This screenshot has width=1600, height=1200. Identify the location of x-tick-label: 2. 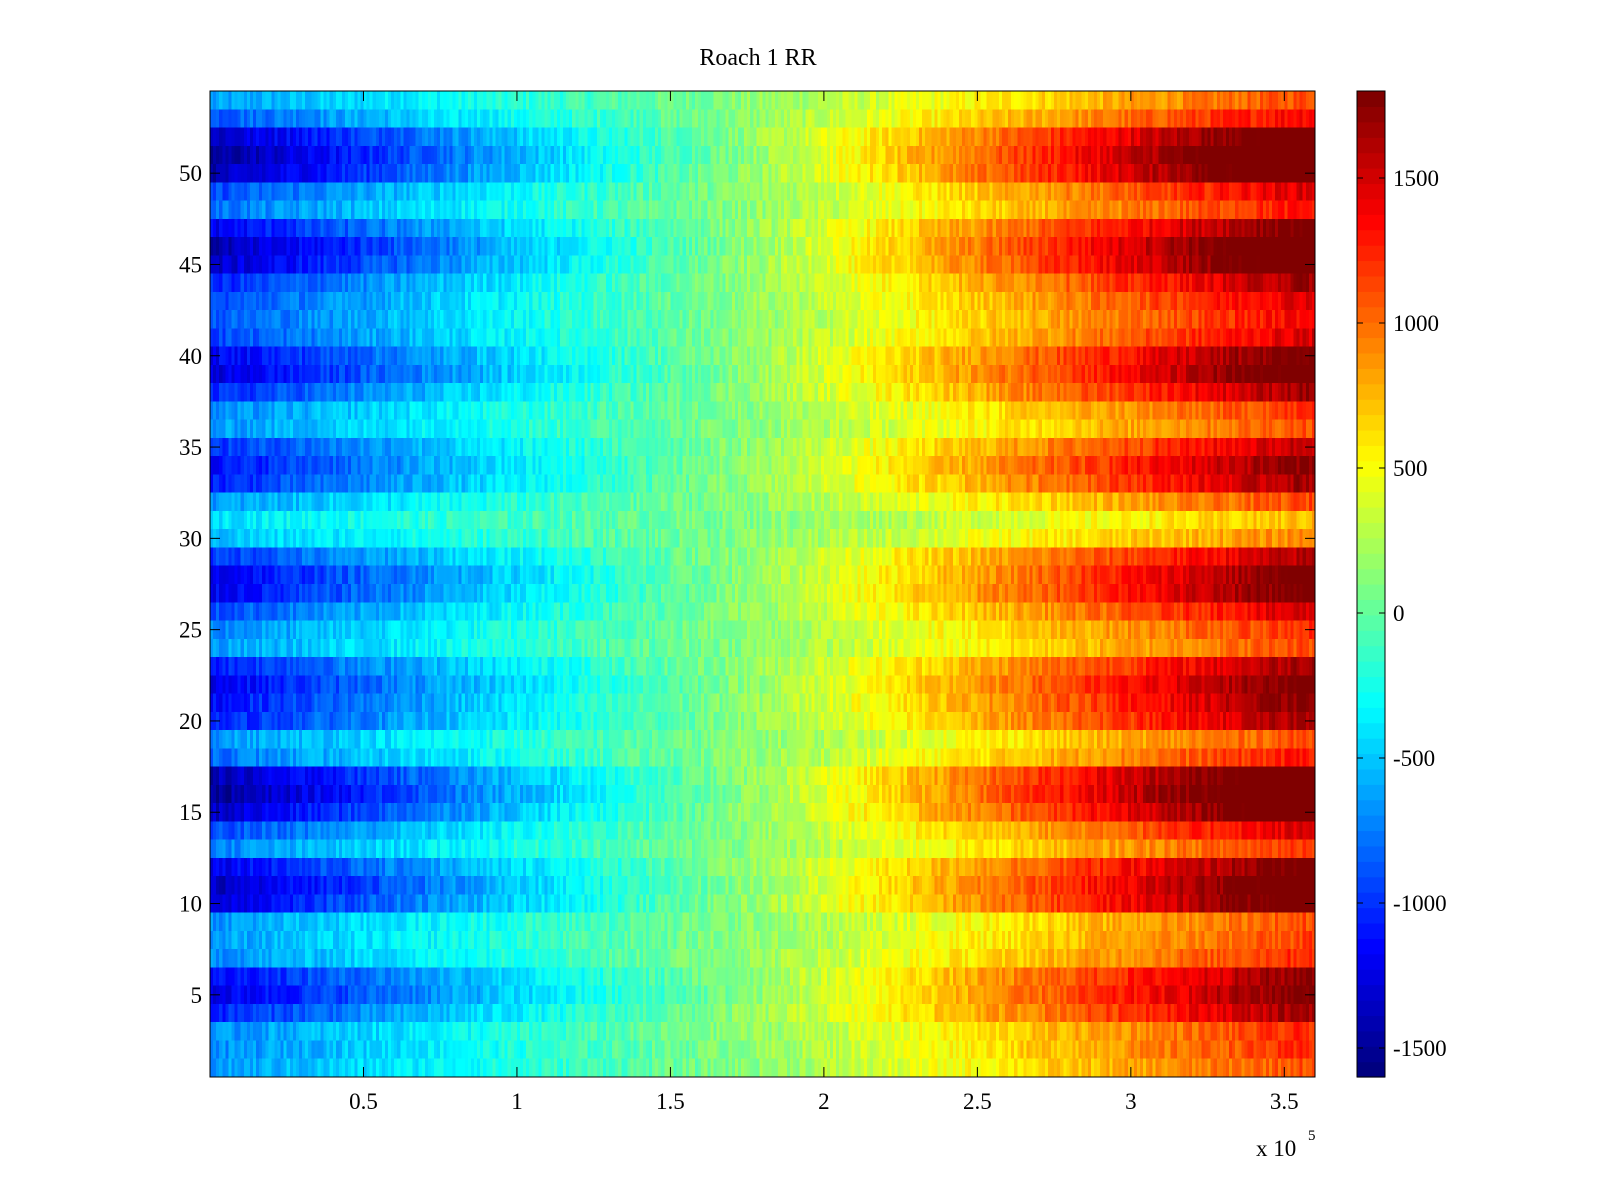
(824, 1101).